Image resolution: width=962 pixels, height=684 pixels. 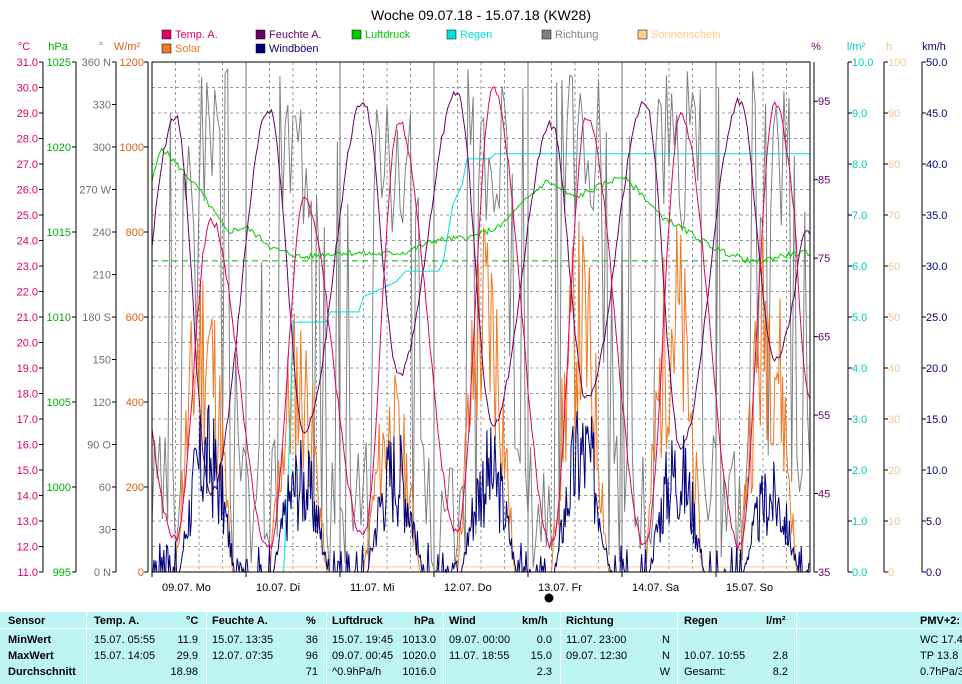 I want to click on wind-tick-label: 5.0, so click(x=933, y=522).